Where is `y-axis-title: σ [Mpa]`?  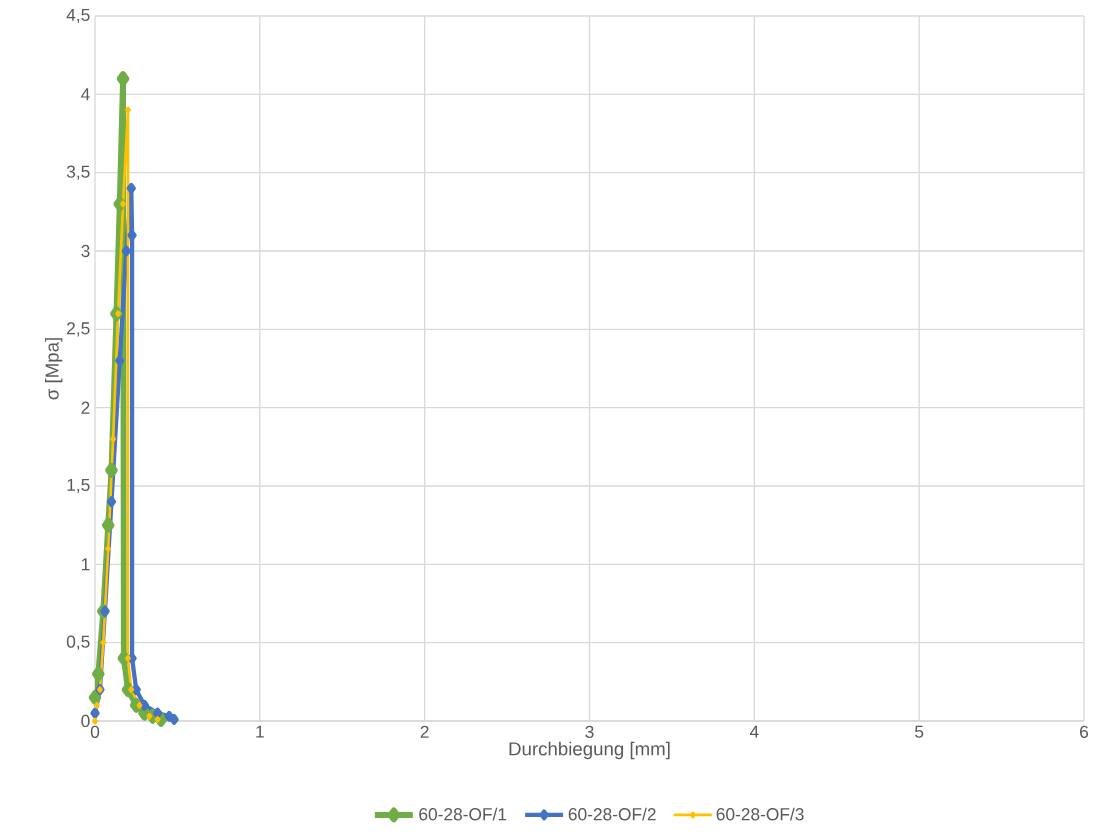
y-axis-title: σ [Mpa] is located at coordinates (53, 369).